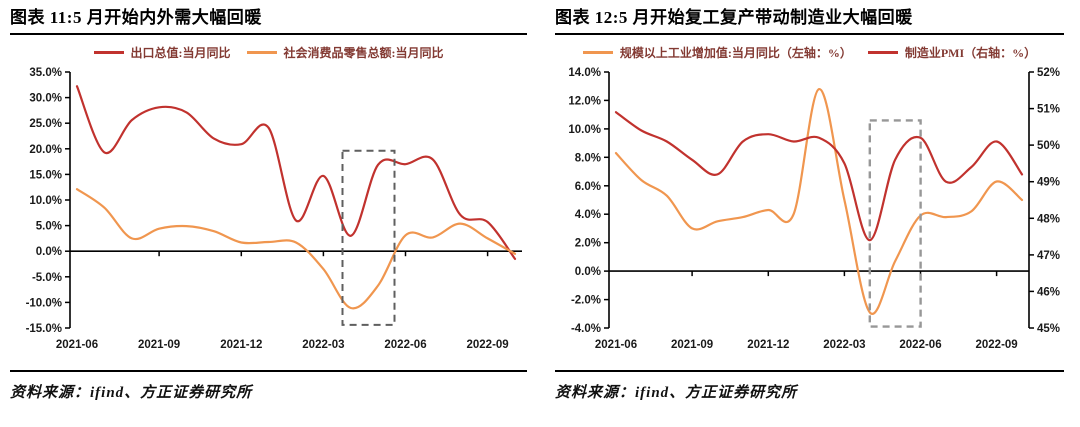 This screenshot has width=1080, height=427. What do you see at coordinates (1048, 219) in the screenshot?
I see `axis-label: 48%` at bounding box center [1048, 219].